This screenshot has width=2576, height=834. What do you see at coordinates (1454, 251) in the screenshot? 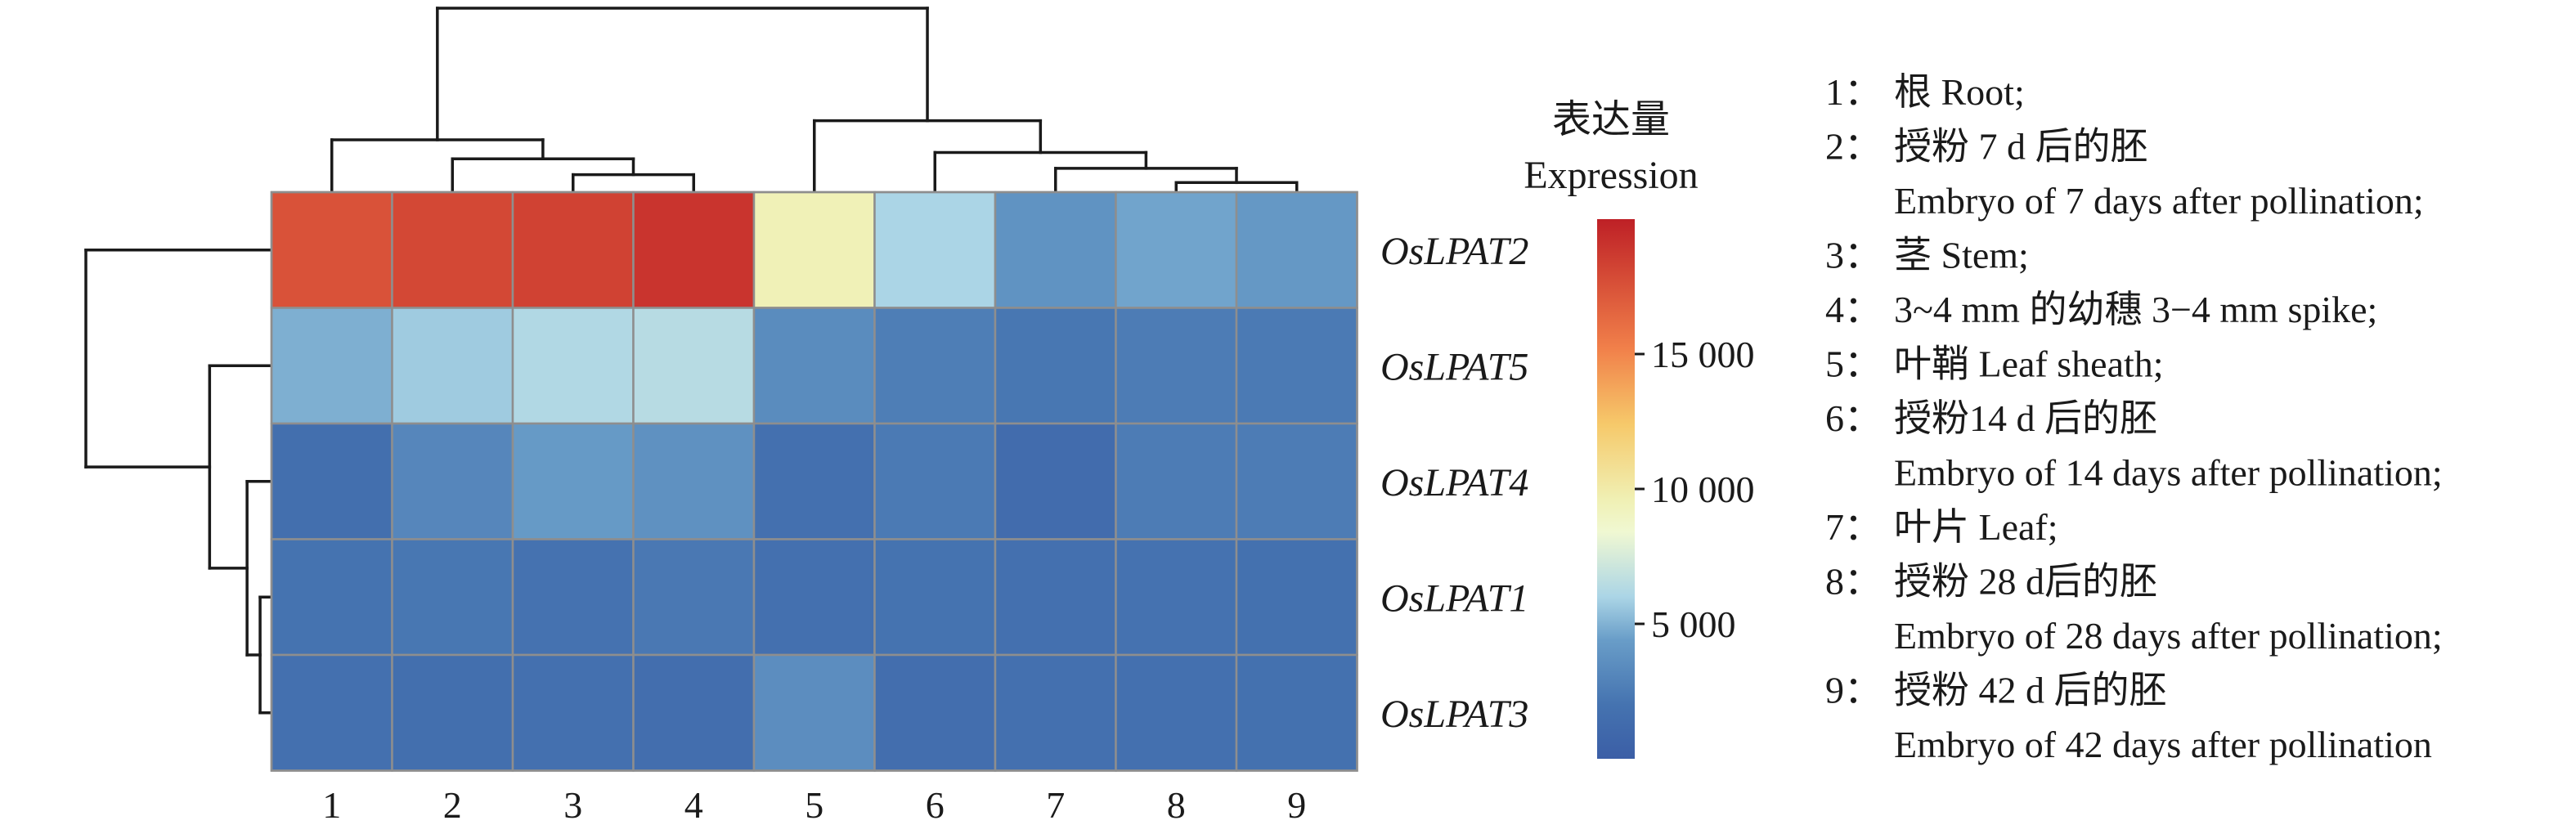
I see `row-label: OsLPAT2` at bounding box center [1454, 251].